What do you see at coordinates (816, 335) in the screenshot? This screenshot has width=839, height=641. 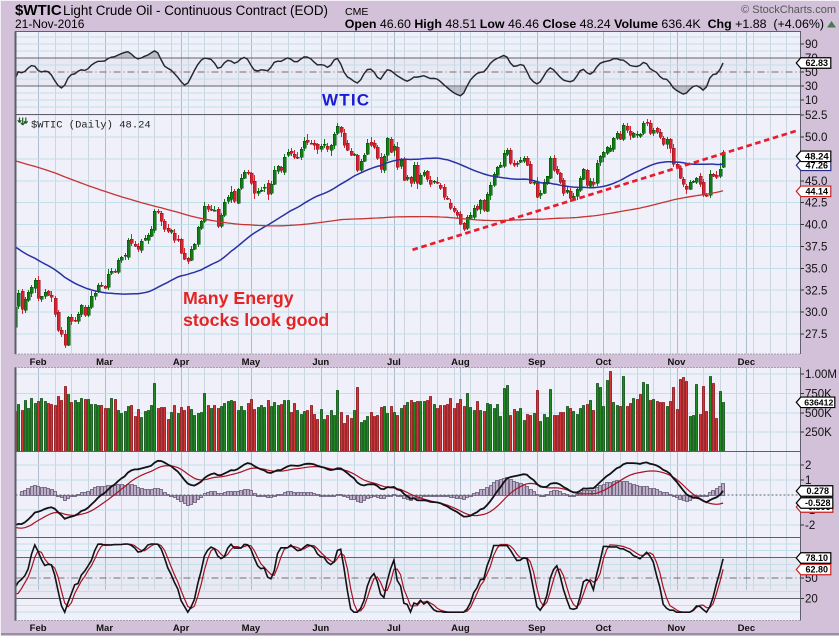 I see `svg-text: 27.5` at bounding box center [816, 335].